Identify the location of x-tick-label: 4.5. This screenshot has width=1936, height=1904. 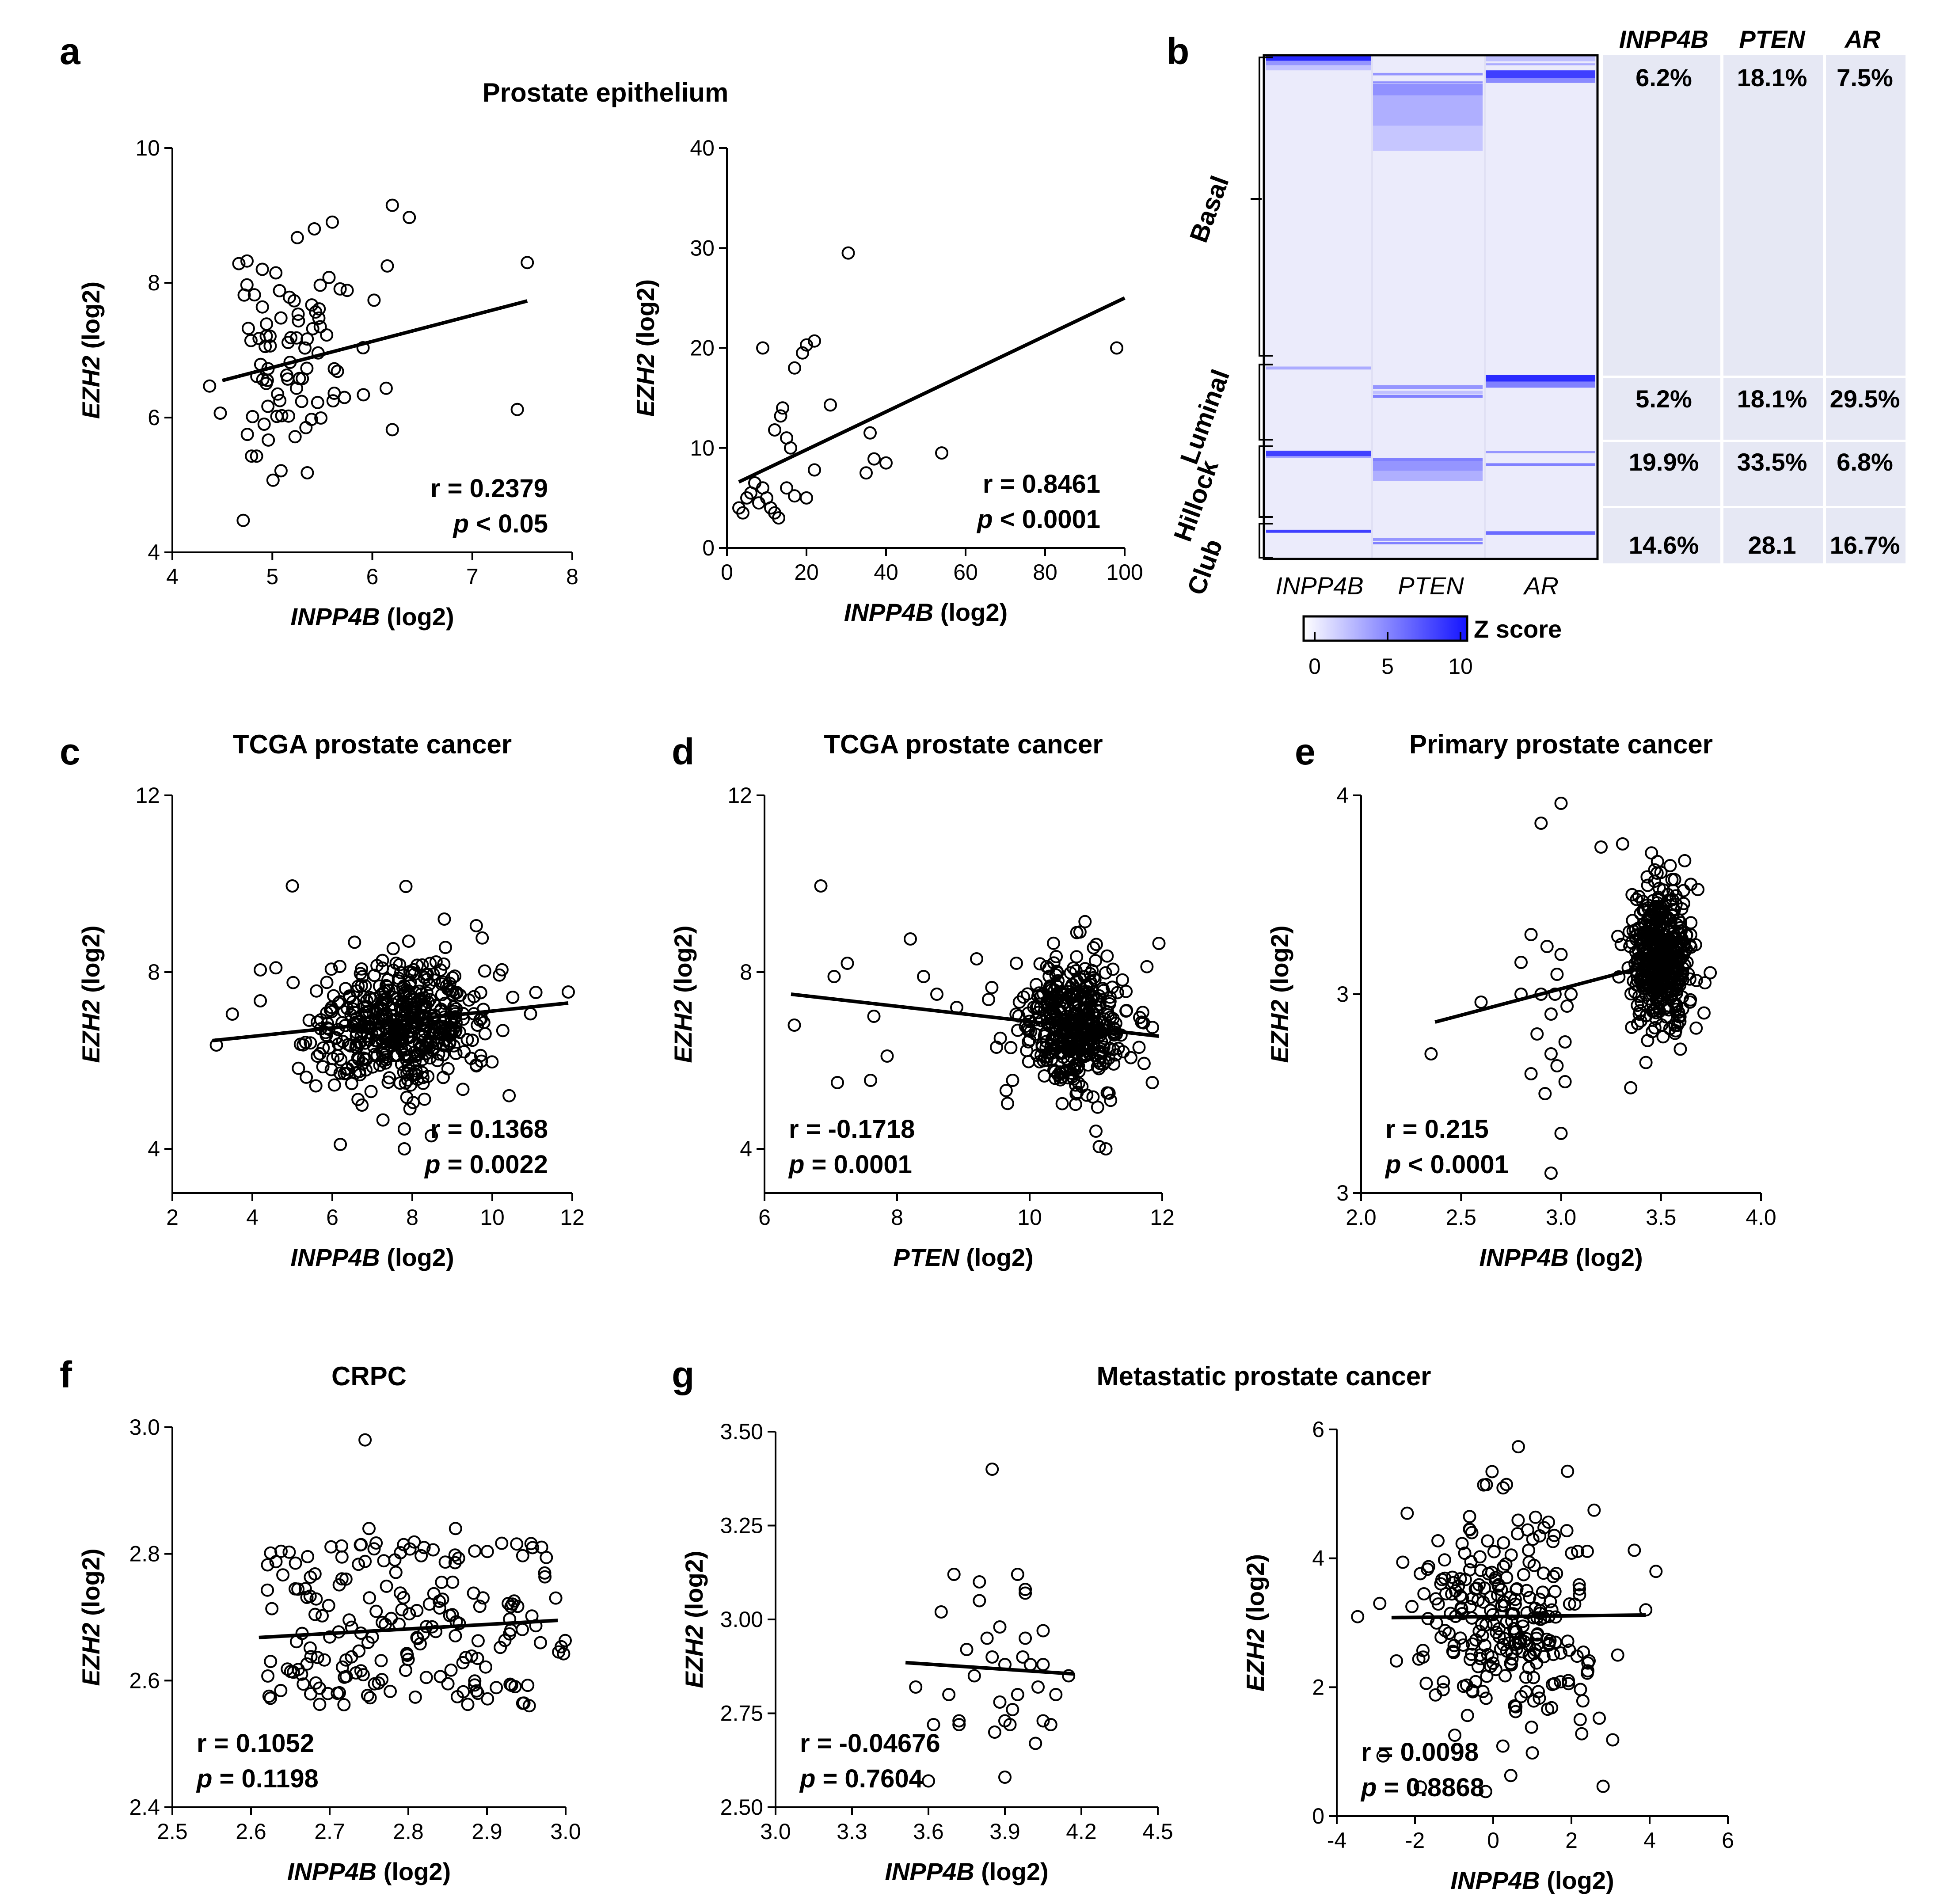
(1157, 1832).